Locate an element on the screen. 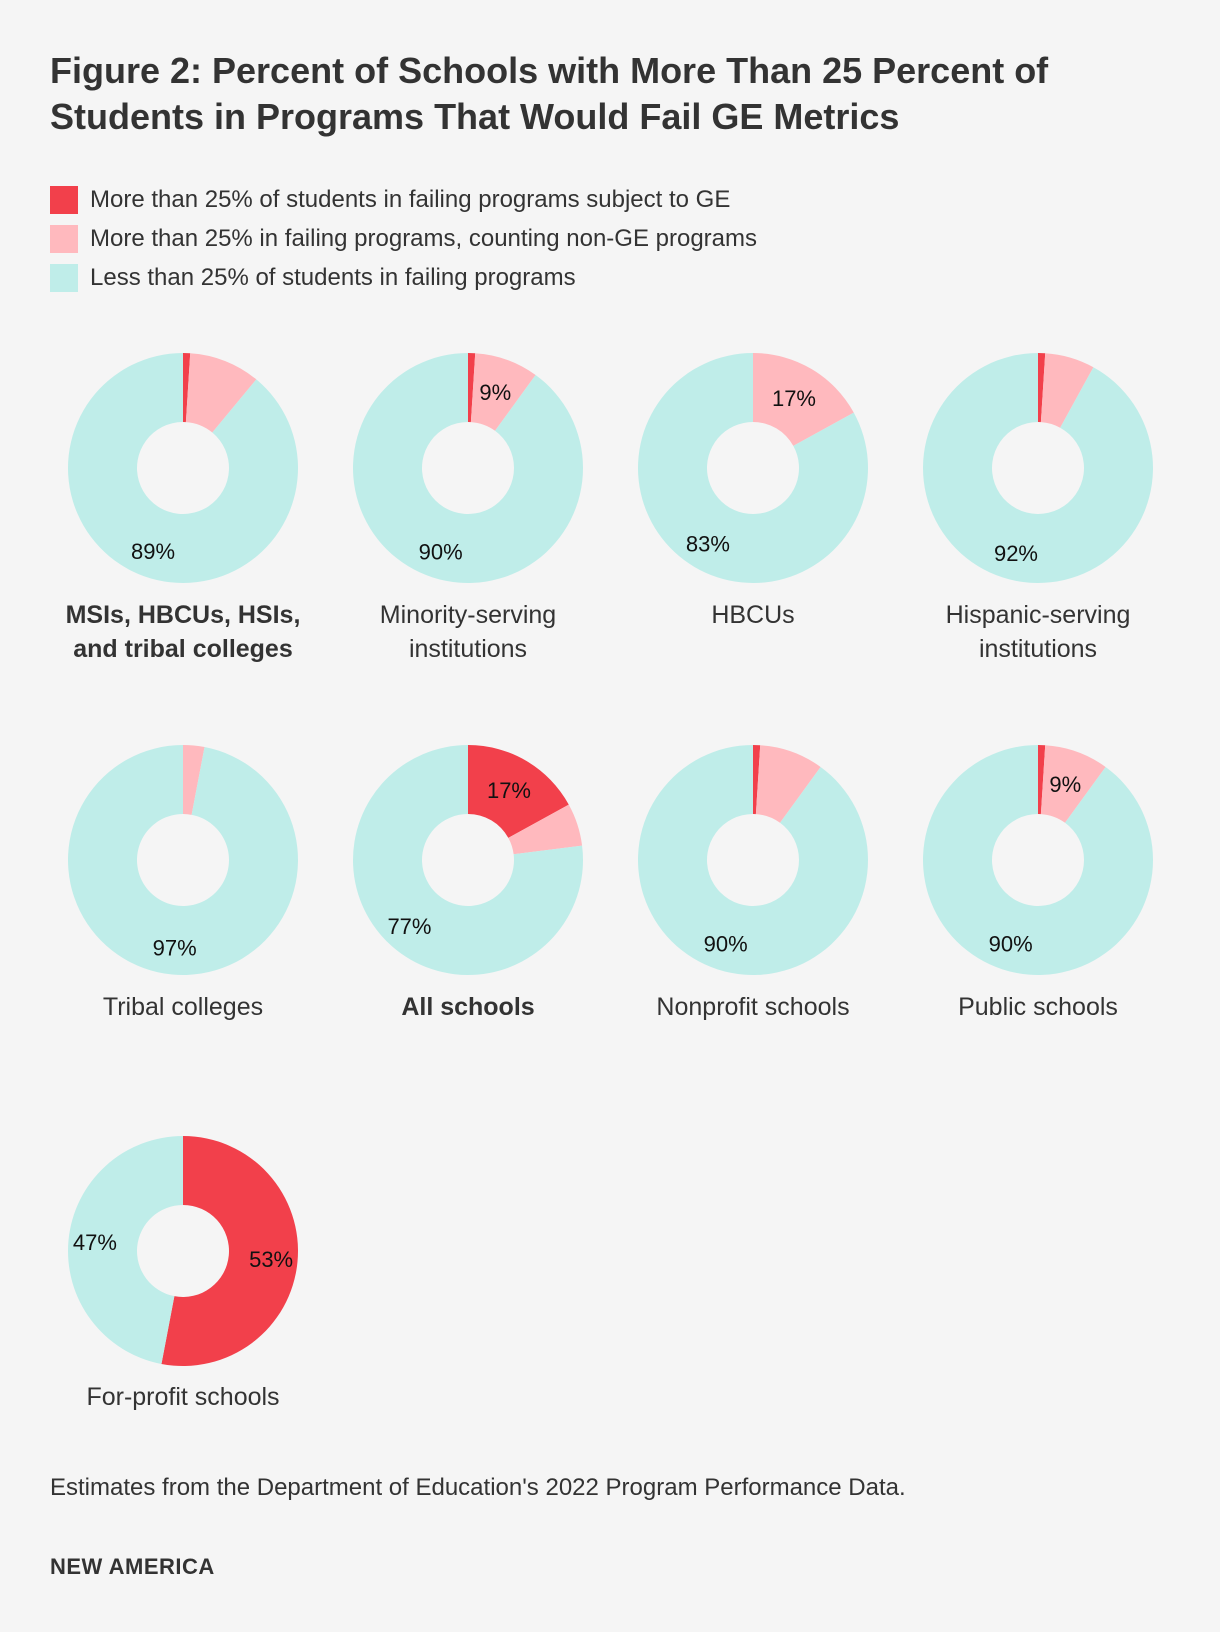 This screenshot has height=1632, width=1220. data-label-nonprofit-schools-2: 90% is located at coordinates (726, 944).